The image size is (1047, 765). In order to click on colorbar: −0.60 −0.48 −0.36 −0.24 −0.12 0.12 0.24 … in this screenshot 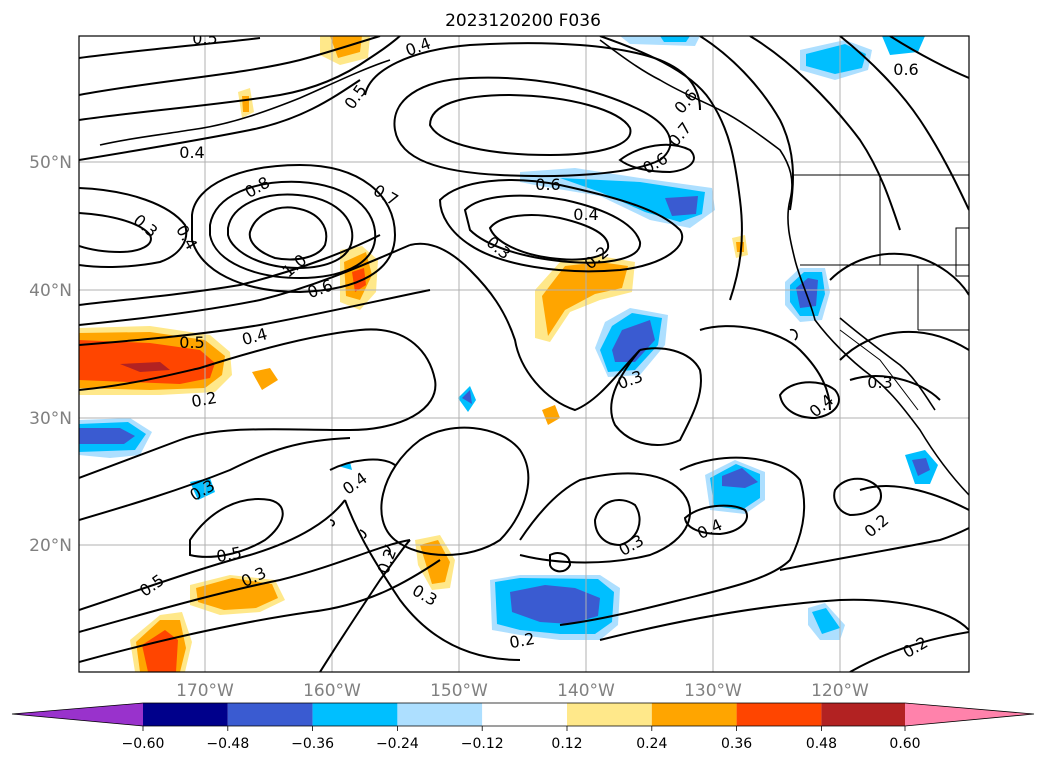, I will do `click(523, 727)`.